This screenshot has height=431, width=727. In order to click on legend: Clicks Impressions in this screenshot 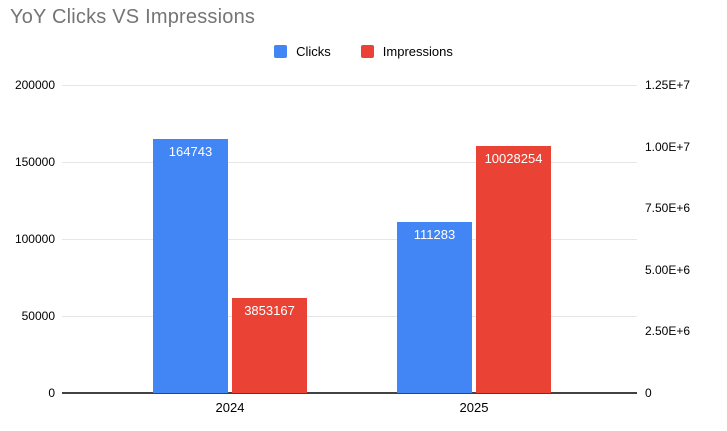, I will do `click(363, 51)`.